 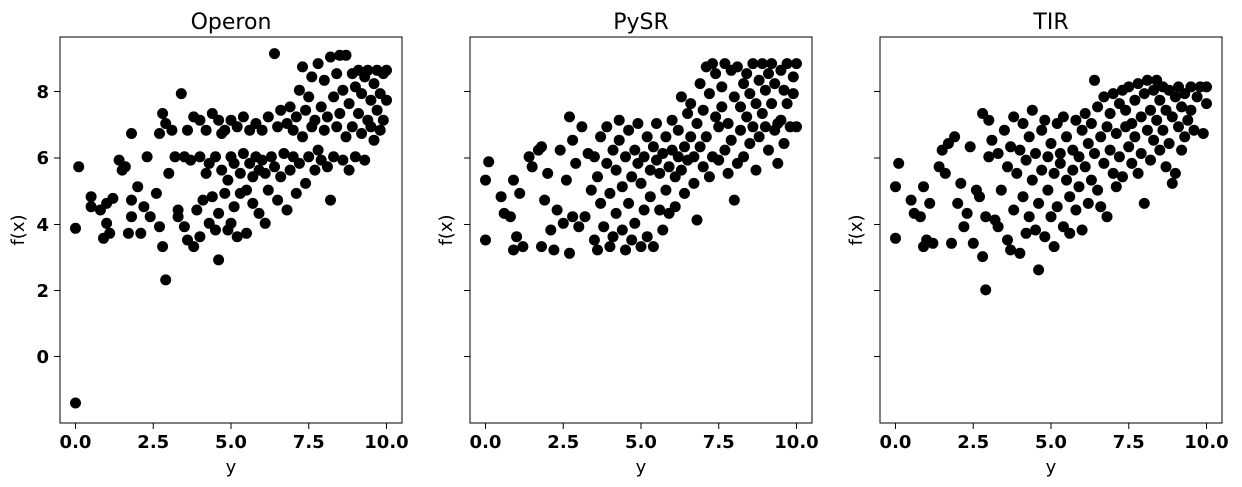 I want to click on x-tick-label: 7.5, so click(x=309, y=442).